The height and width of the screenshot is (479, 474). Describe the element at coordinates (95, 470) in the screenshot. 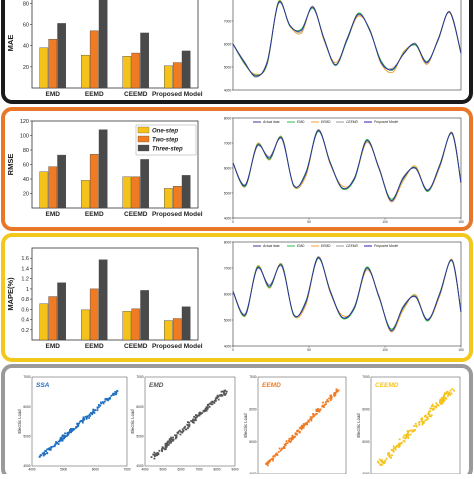

I see `ssa-xtick-label: 6000` at that location.